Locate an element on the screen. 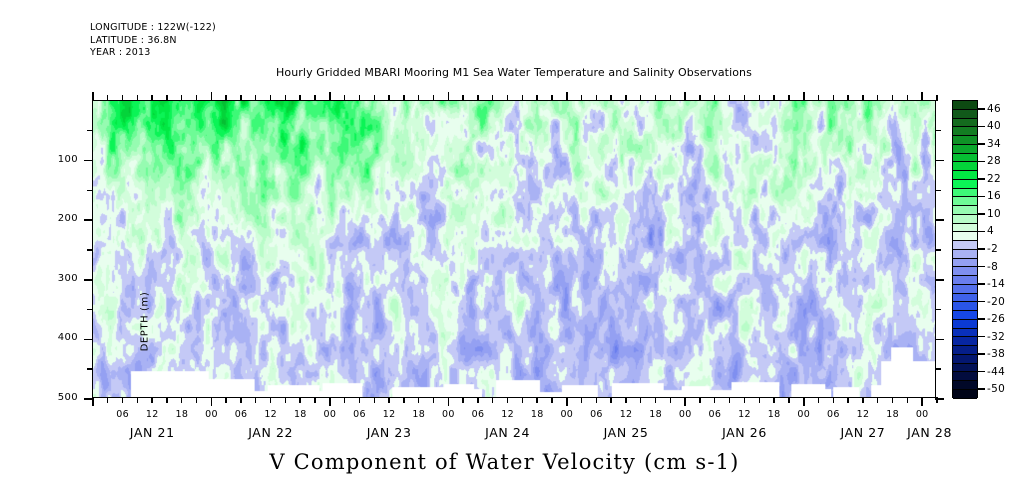  y-tick-label: 300 is located at coordinates (67, 278).